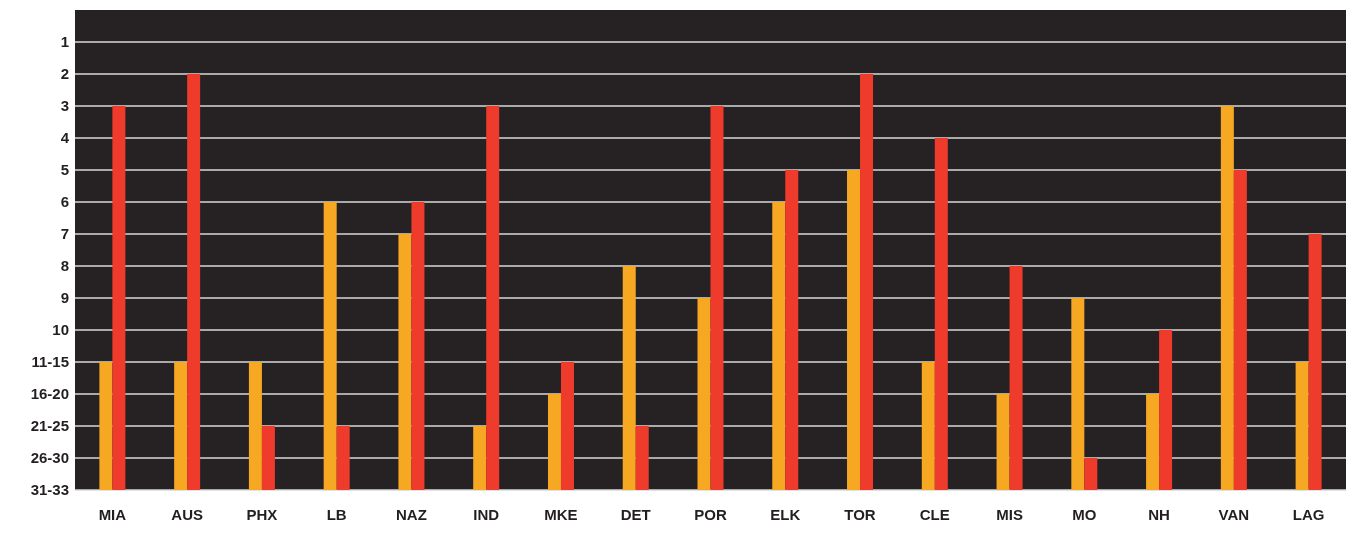 Image resolution: width=1354 pixels, height=533 pixels. What do you see at coordinates (112, 514) in the screenshot?
I see `x-tick-label: MIA` at bounding box center [112, 514].